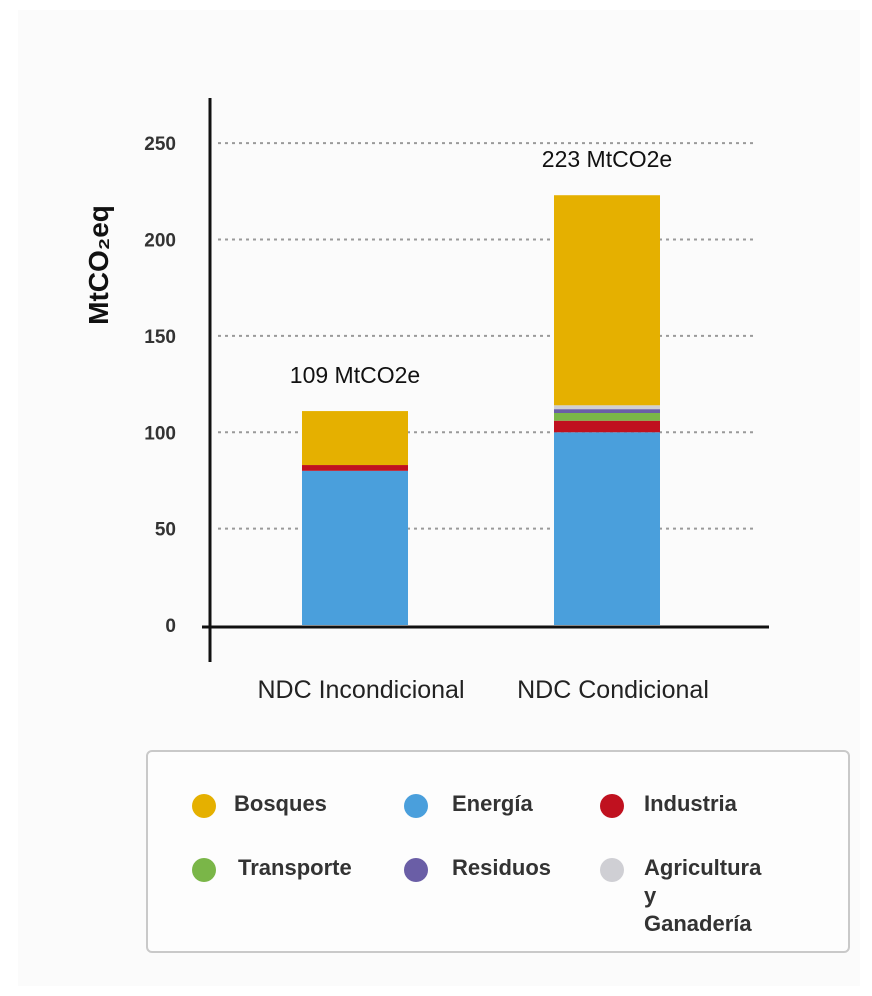 The height and width of the screenshot is (996, 872). Describe the element at coordinates (204, 870) in the screenshot. I see `legend-swatch-transporte` at that location.